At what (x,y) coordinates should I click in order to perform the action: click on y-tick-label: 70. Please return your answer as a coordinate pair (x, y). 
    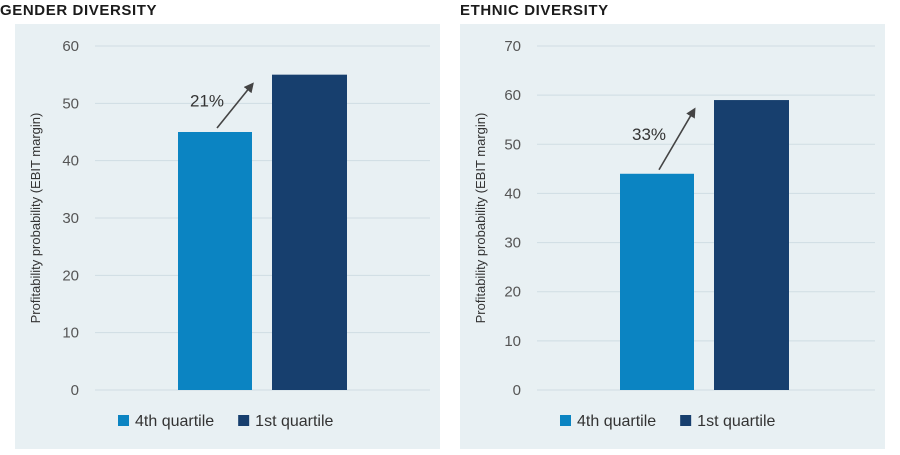
    Looking at the image, I should click on (512, 46).